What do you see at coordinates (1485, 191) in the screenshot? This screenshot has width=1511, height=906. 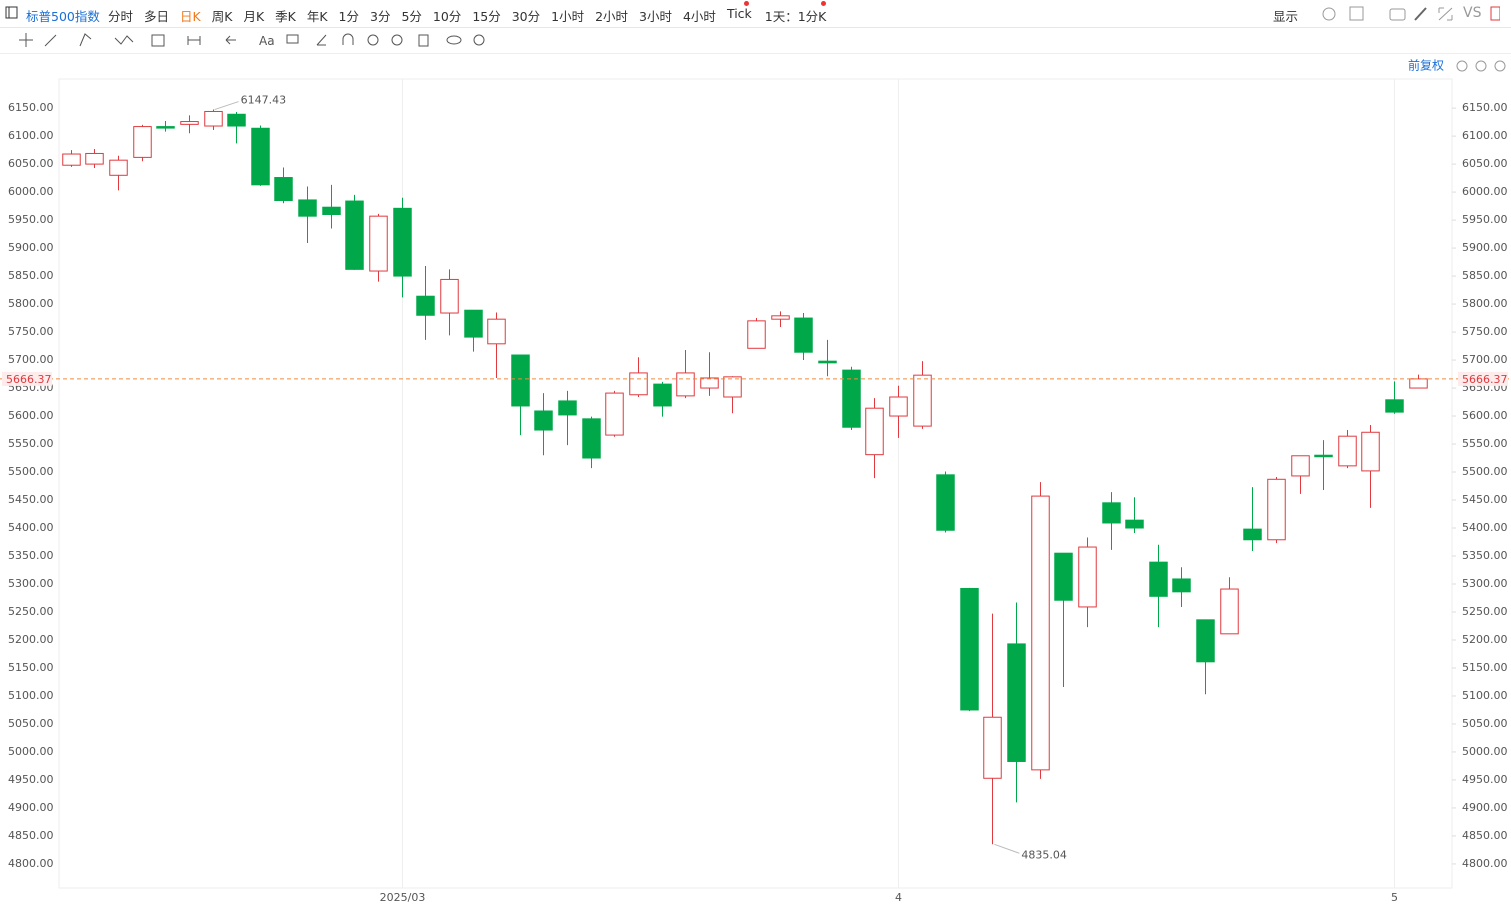 I see `y2-tick-label: 6000.00` at bounding box center [1485, 191].